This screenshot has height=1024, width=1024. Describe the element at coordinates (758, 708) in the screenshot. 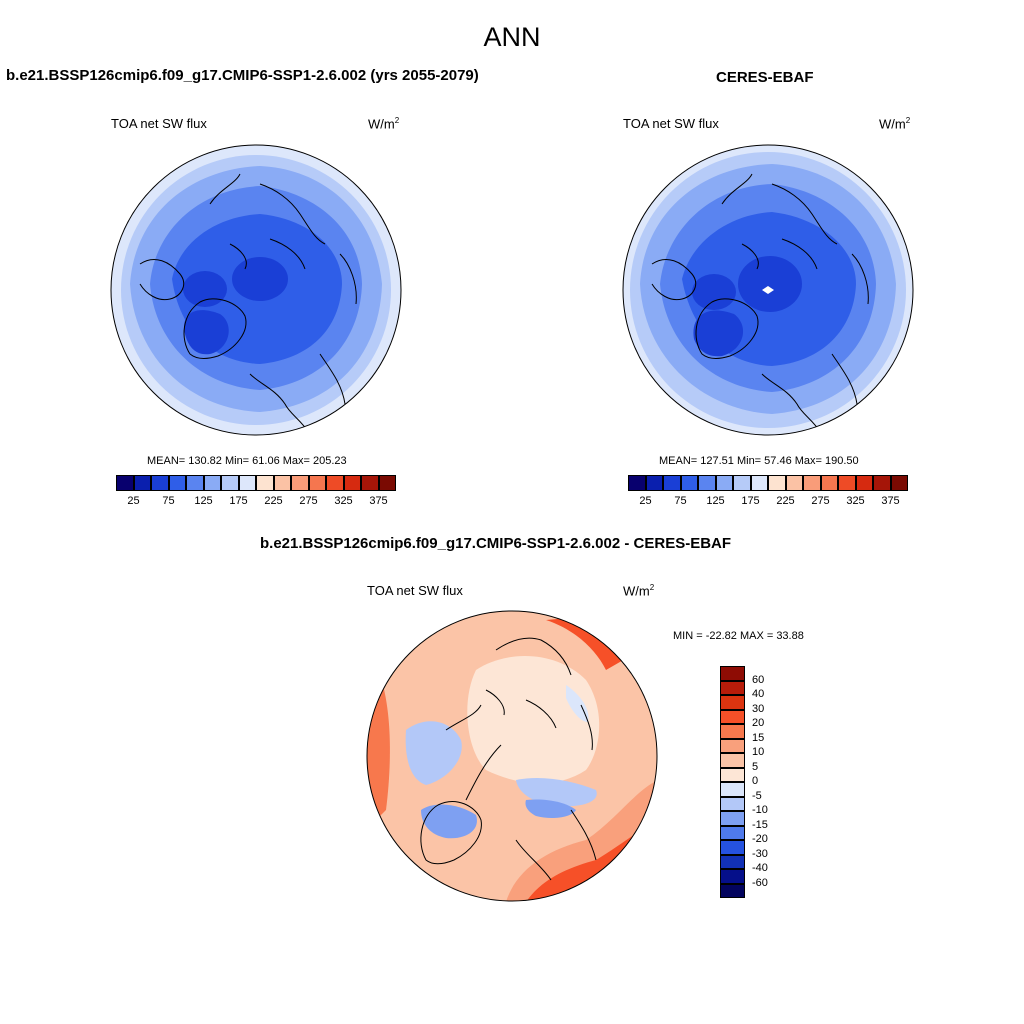

I see `diff-colorbar-label: 30` at that location.